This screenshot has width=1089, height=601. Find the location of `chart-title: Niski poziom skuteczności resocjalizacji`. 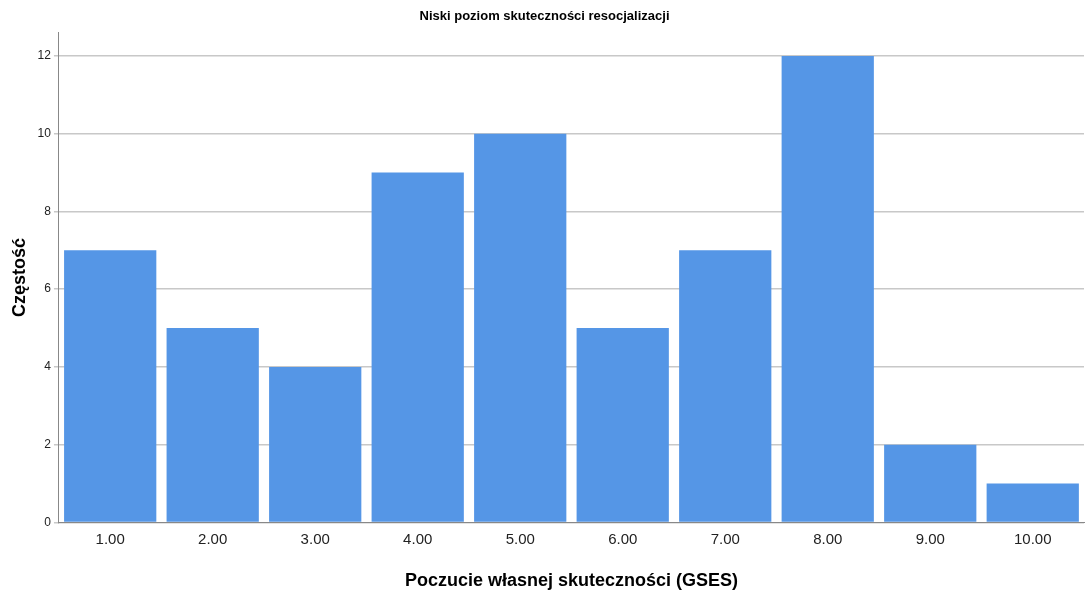

chart-title: Niski poziom skuteczności resocjalizacji is located at coordinates (544, 16).